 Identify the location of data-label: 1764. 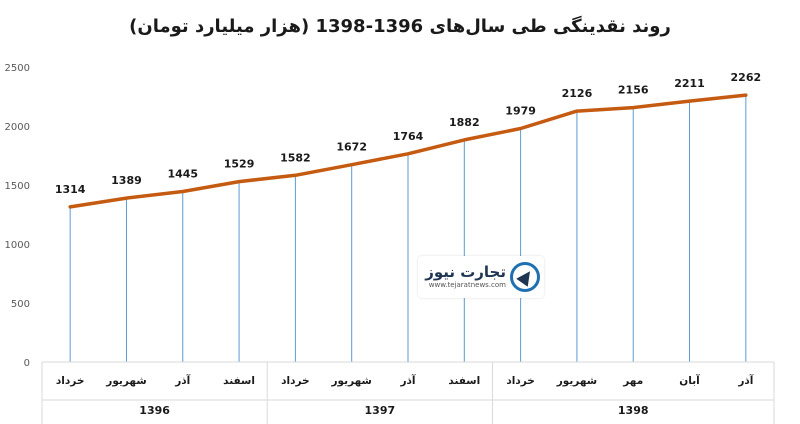
(408, 136).